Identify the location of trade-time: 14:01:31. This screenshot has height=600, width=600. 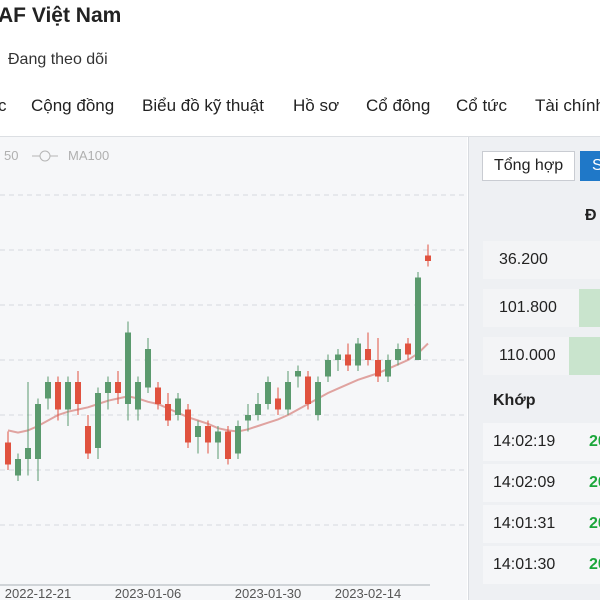
(524, 523).